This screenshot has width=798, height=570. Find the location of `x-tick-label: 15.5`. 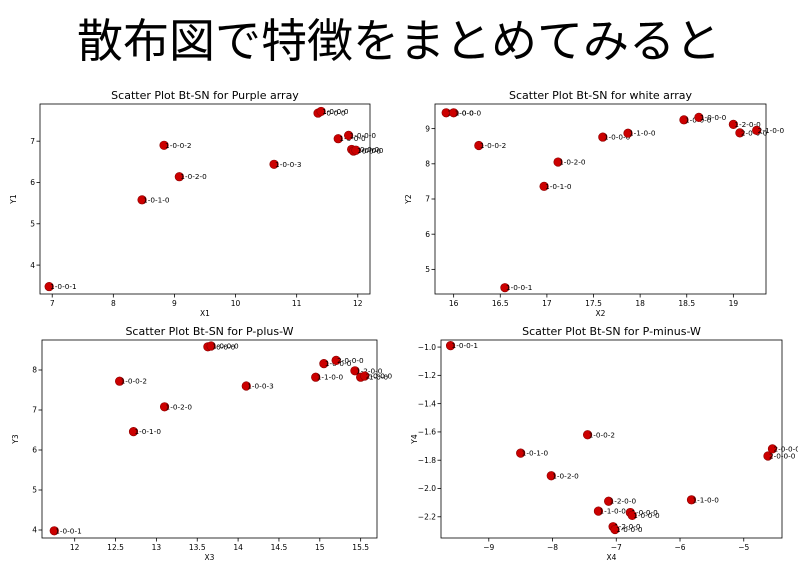

x-tick-label: 15.5 is located at coordinates (360, 547).